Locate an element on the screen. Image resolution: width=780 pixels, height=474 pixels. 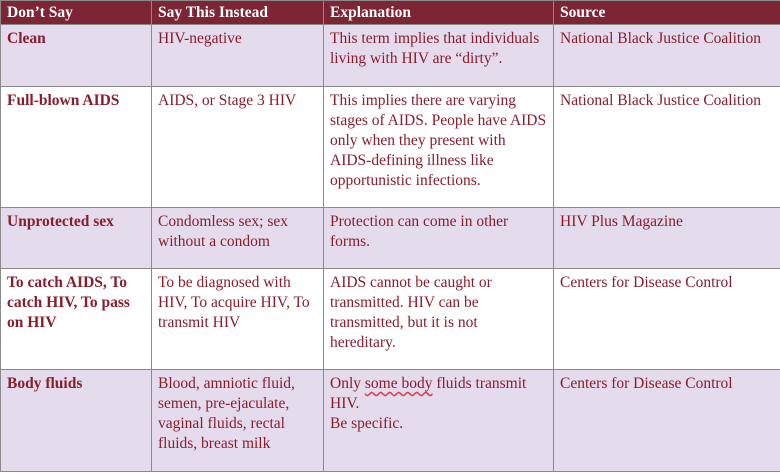
dont-say-cell: Body fluids is located at coordinates (76, 420).